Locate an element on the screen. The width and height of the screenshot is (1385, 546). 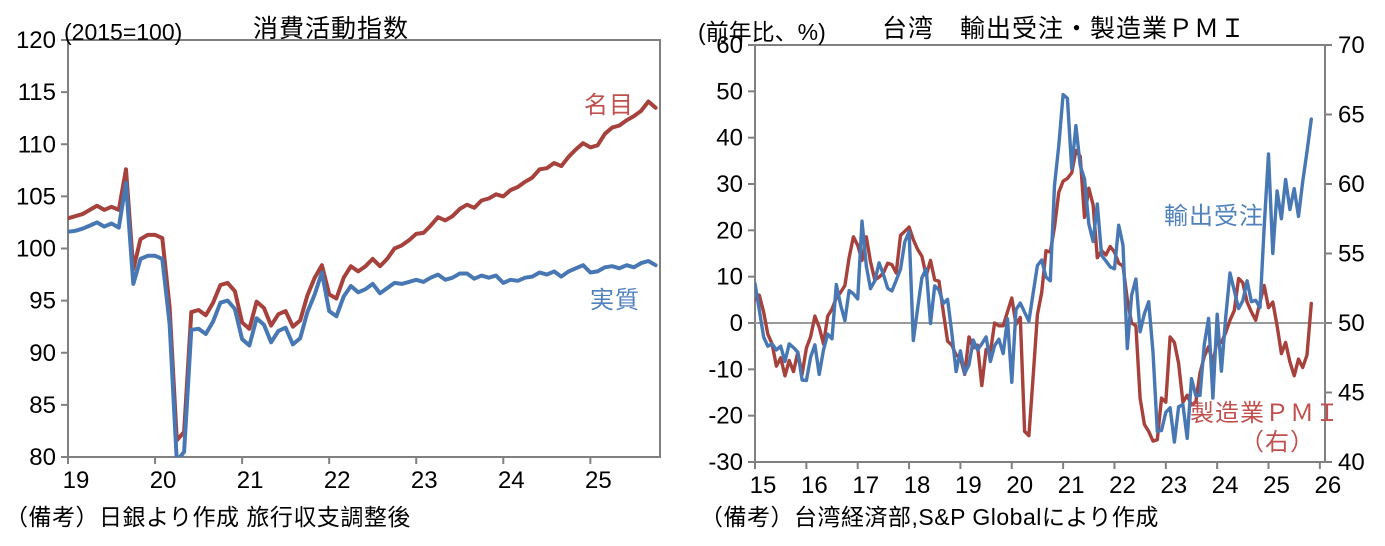
real-series-label: 実質 is located at coordinates (615, 300).